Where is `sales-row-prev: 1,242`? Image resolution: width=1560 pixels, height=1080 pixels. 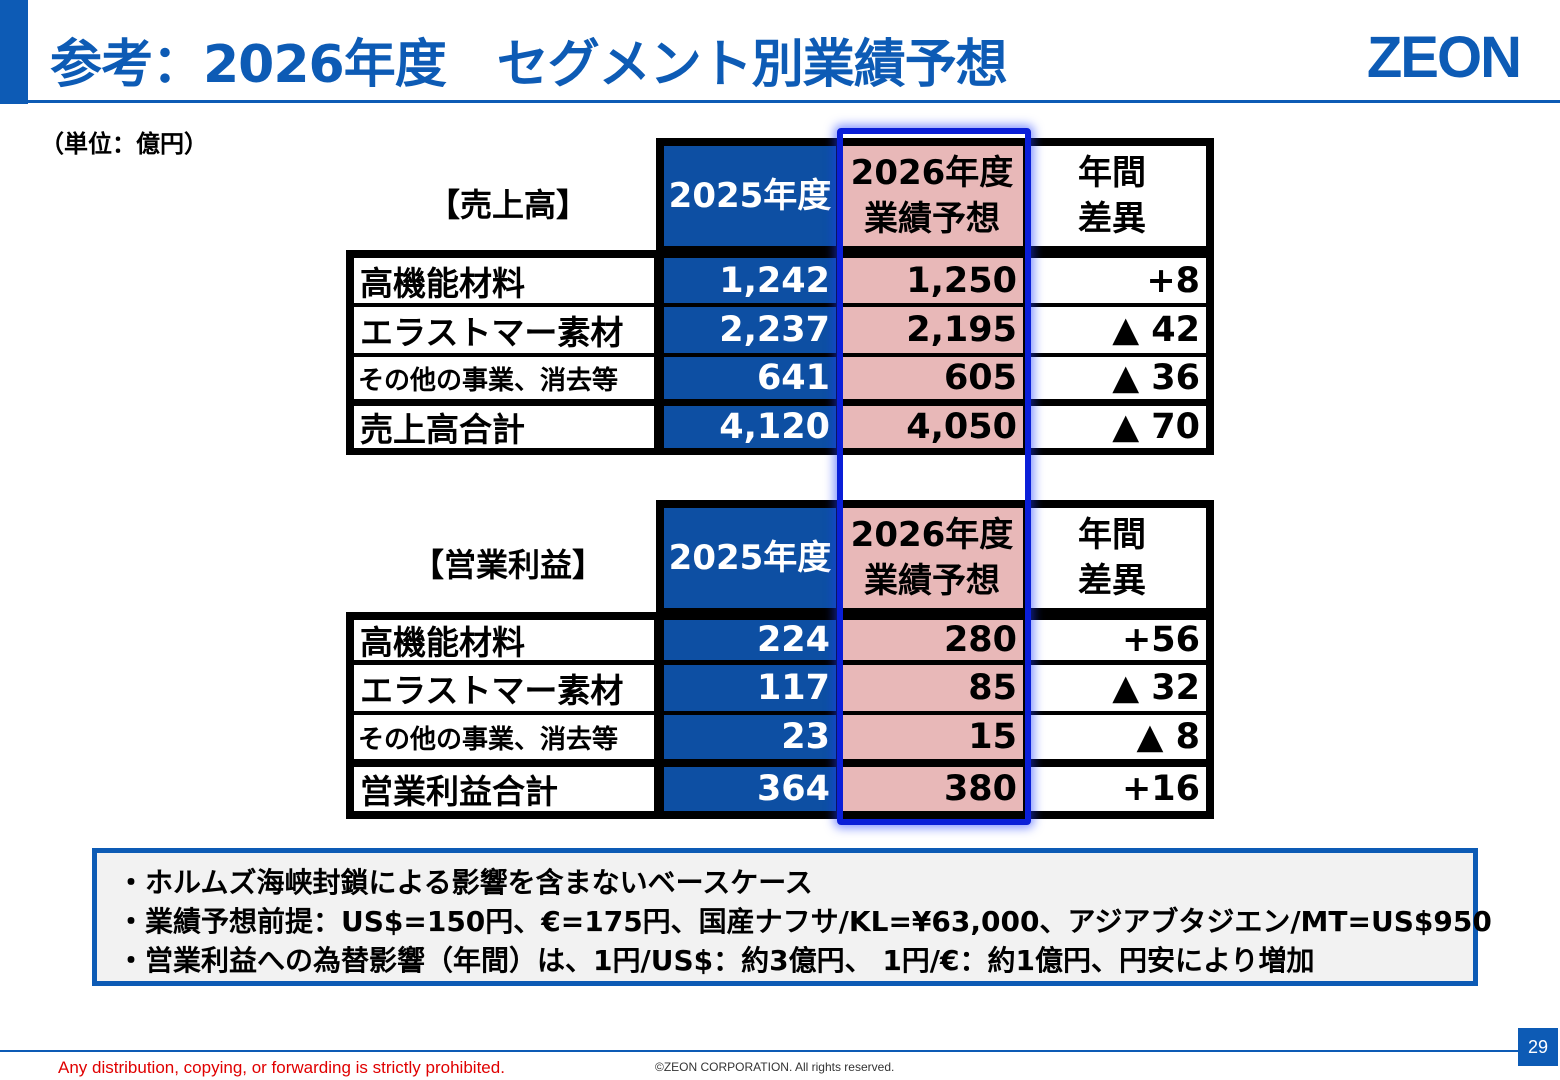 sales-row-prev: 1,242 is located at coordinates (750, 280).